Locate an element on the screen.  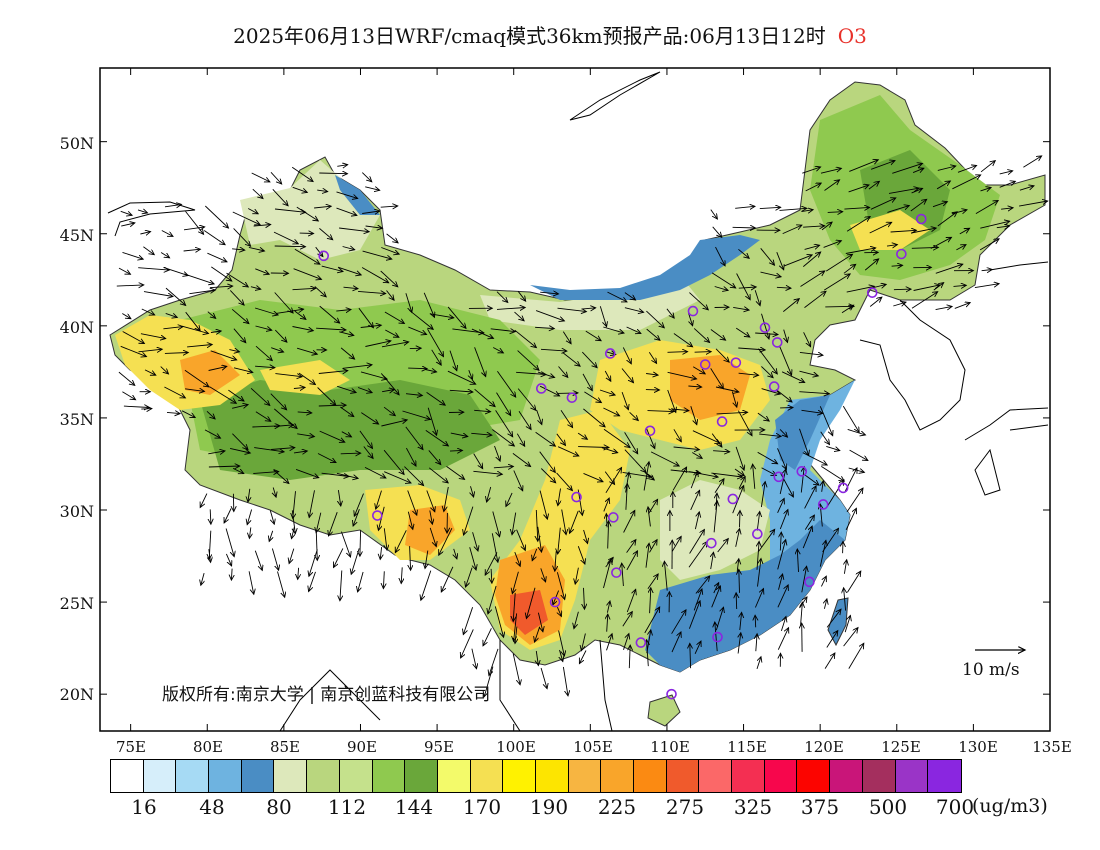
lon-label-125: 125E is located at coordinates (901, 747).